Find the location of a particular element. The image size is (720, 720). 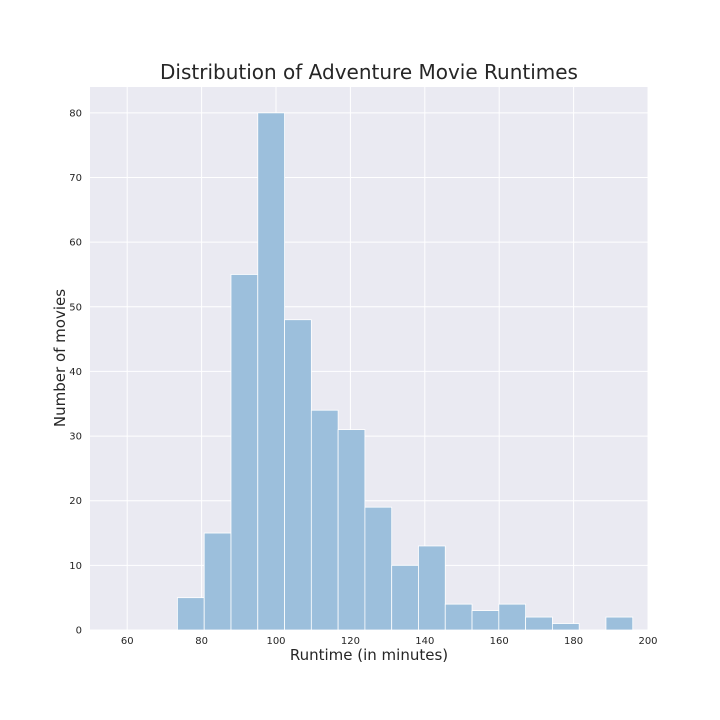

x-tick-labels: 60 80 100 120 140 160 180 200 is located at coordinates (389, 641).